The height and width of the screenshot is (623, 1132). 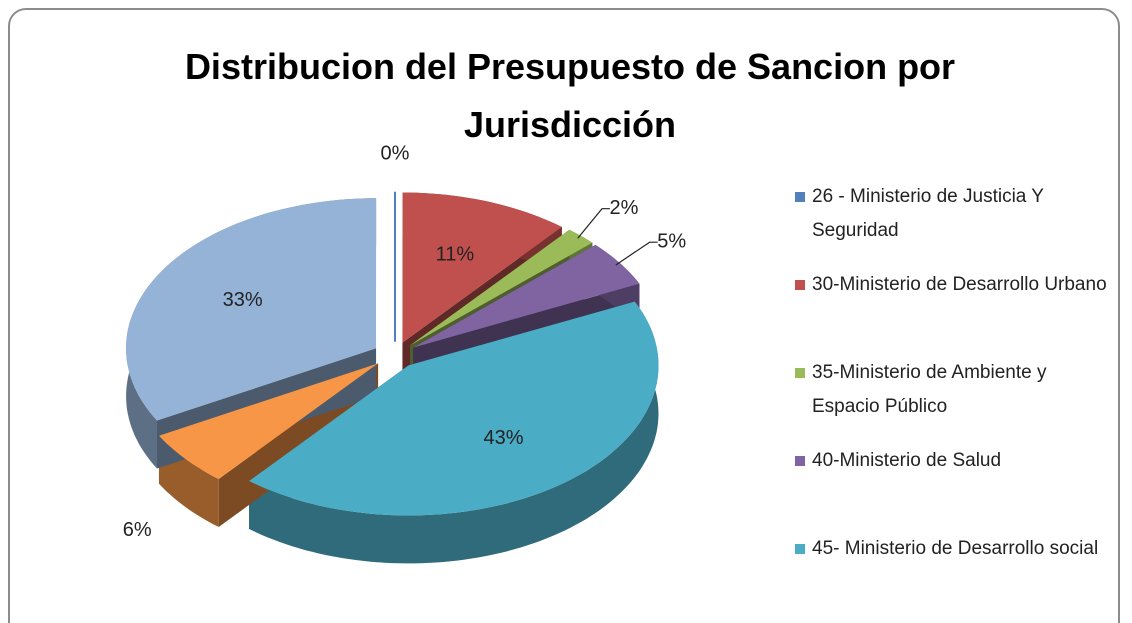 I want to click on data-label: 33%, so click(x=243, y=300).